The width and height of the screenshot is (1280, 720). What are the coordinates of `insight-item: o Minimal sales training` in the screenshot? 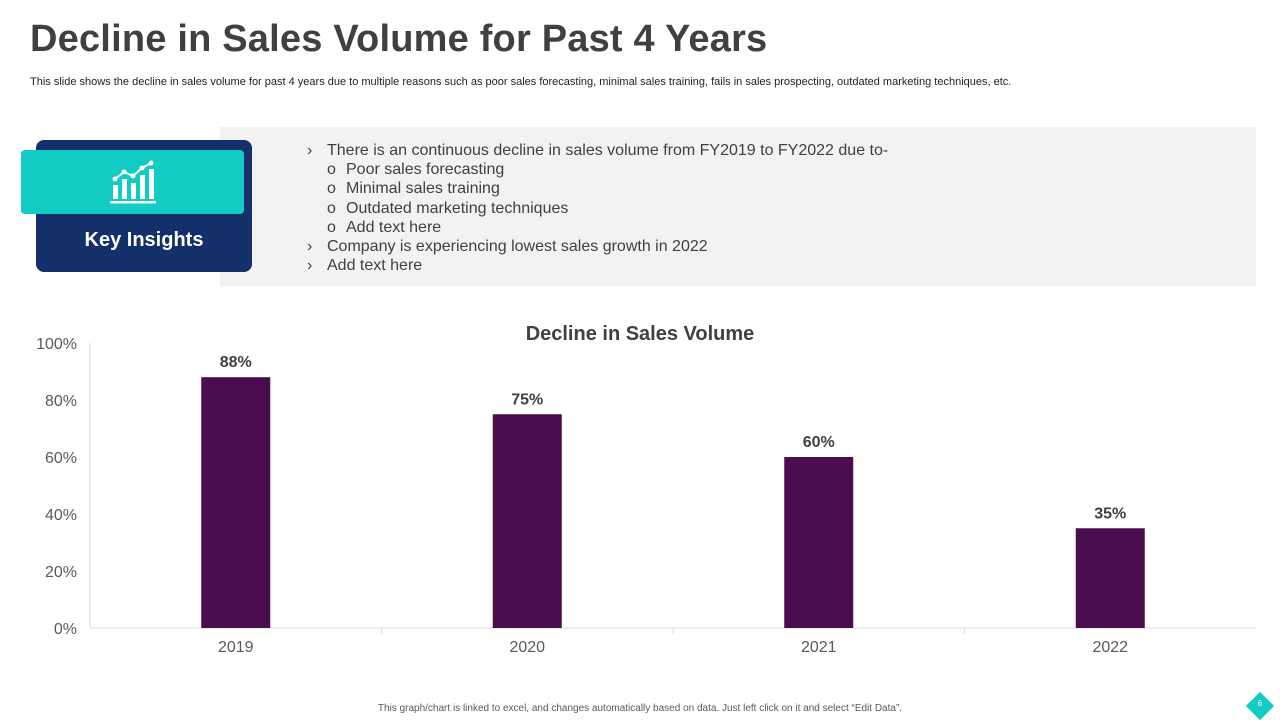 It's located at (596, 188).